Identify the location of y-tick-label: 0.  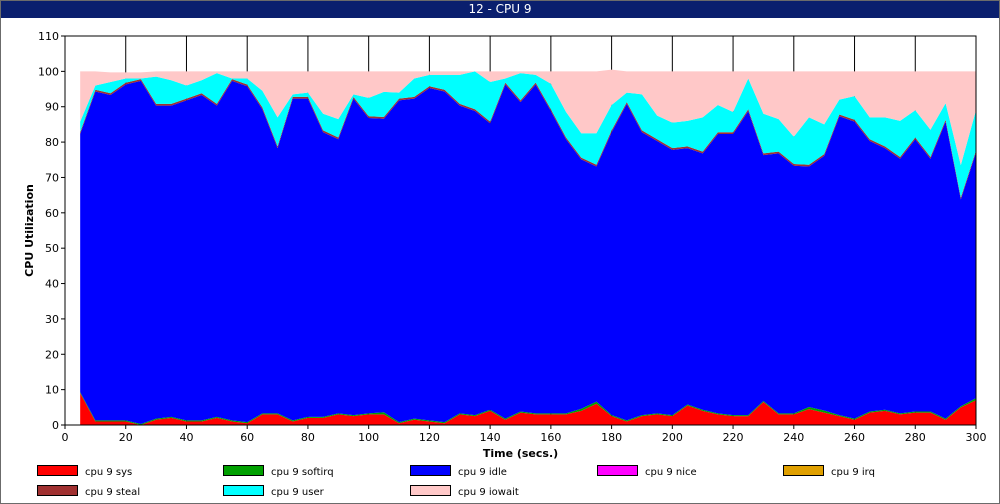
(55, 425).